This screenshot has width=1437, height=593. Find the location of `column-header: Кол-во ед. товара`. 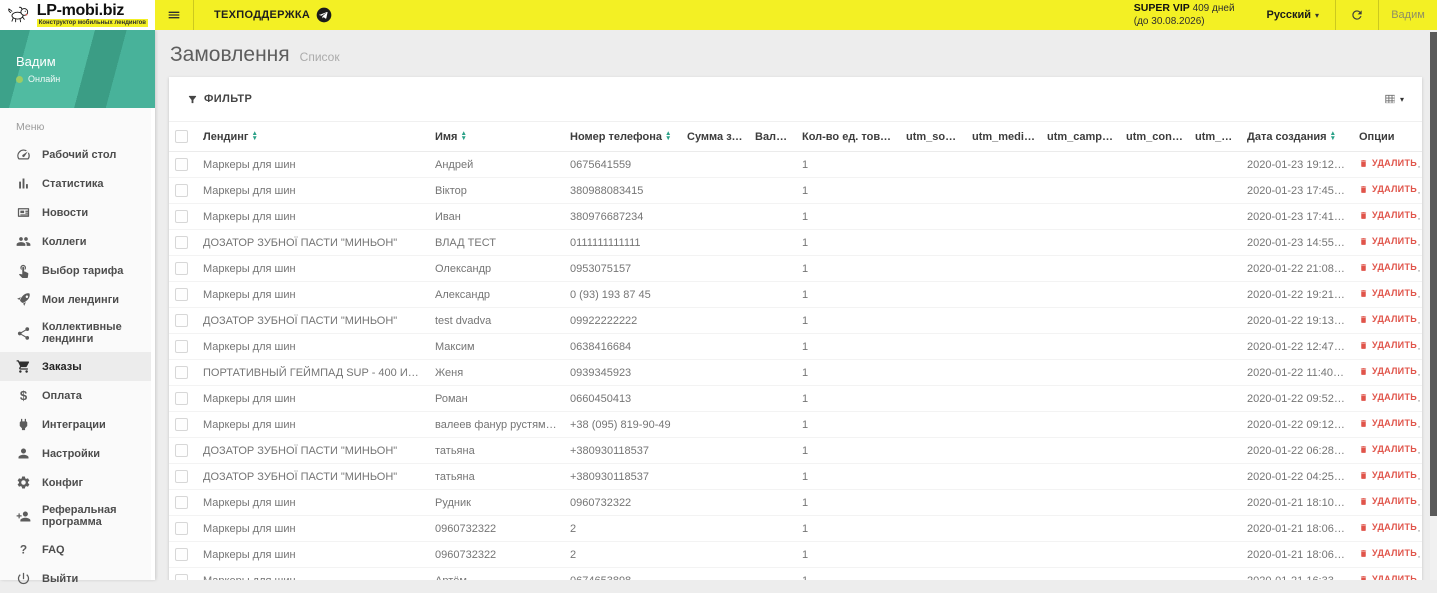

column-header: Кол-во ед. товара is located at coordinates (848, 136).